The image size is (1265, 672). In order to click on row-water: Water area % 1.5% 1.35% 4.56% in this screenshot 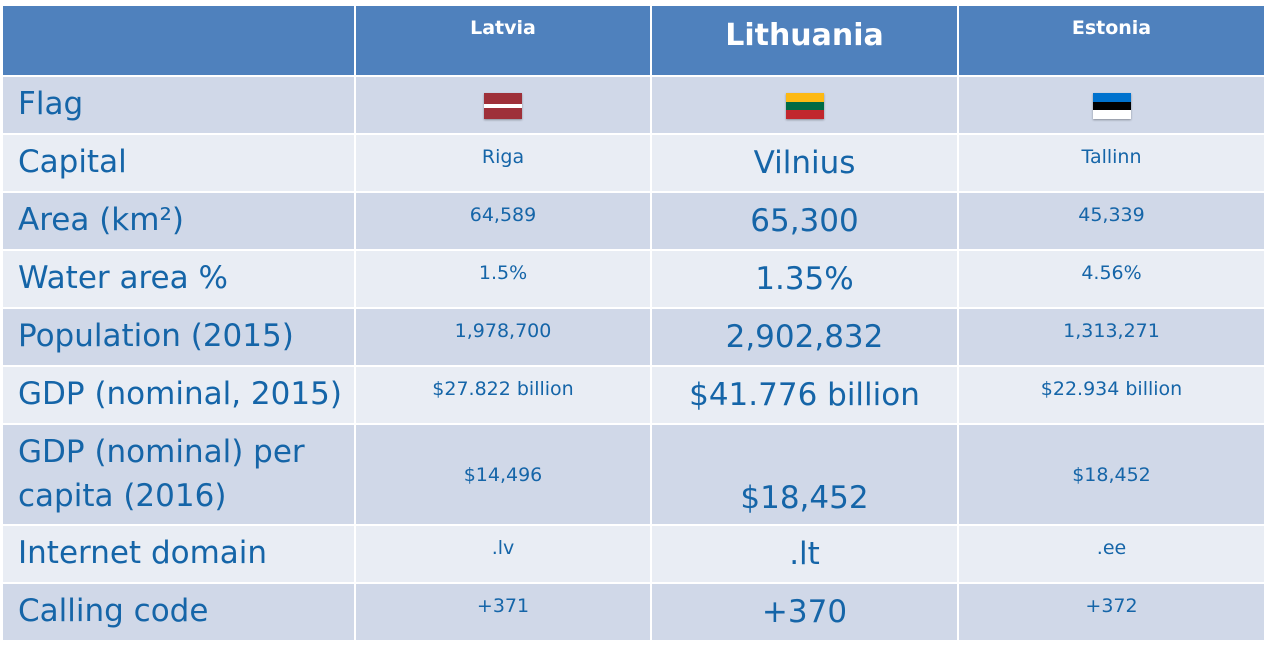, I will do `click(633, 279)`.